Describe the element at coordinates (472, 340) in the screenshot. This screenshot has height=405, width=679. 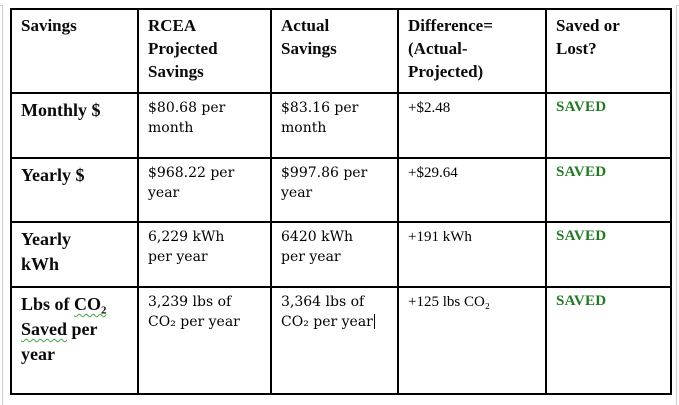
I see `difference-cell: +125 lbs CO₂` at that location.